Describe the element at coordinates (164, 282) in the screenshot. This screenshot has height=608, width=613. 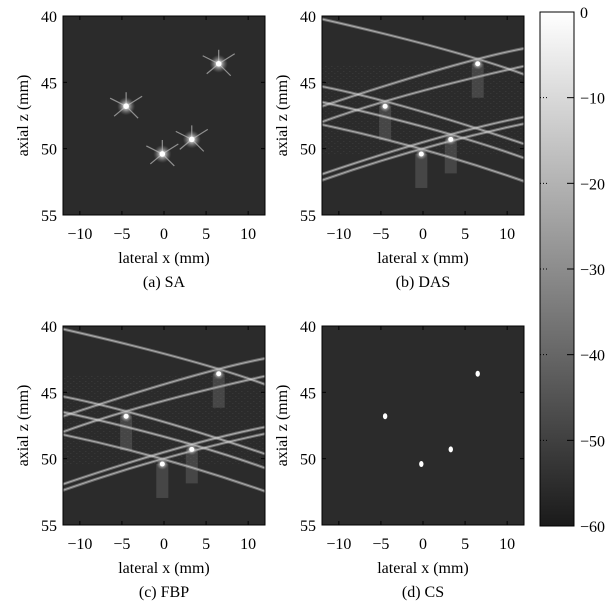
I see `panel-caption: (a) SA` at that location.